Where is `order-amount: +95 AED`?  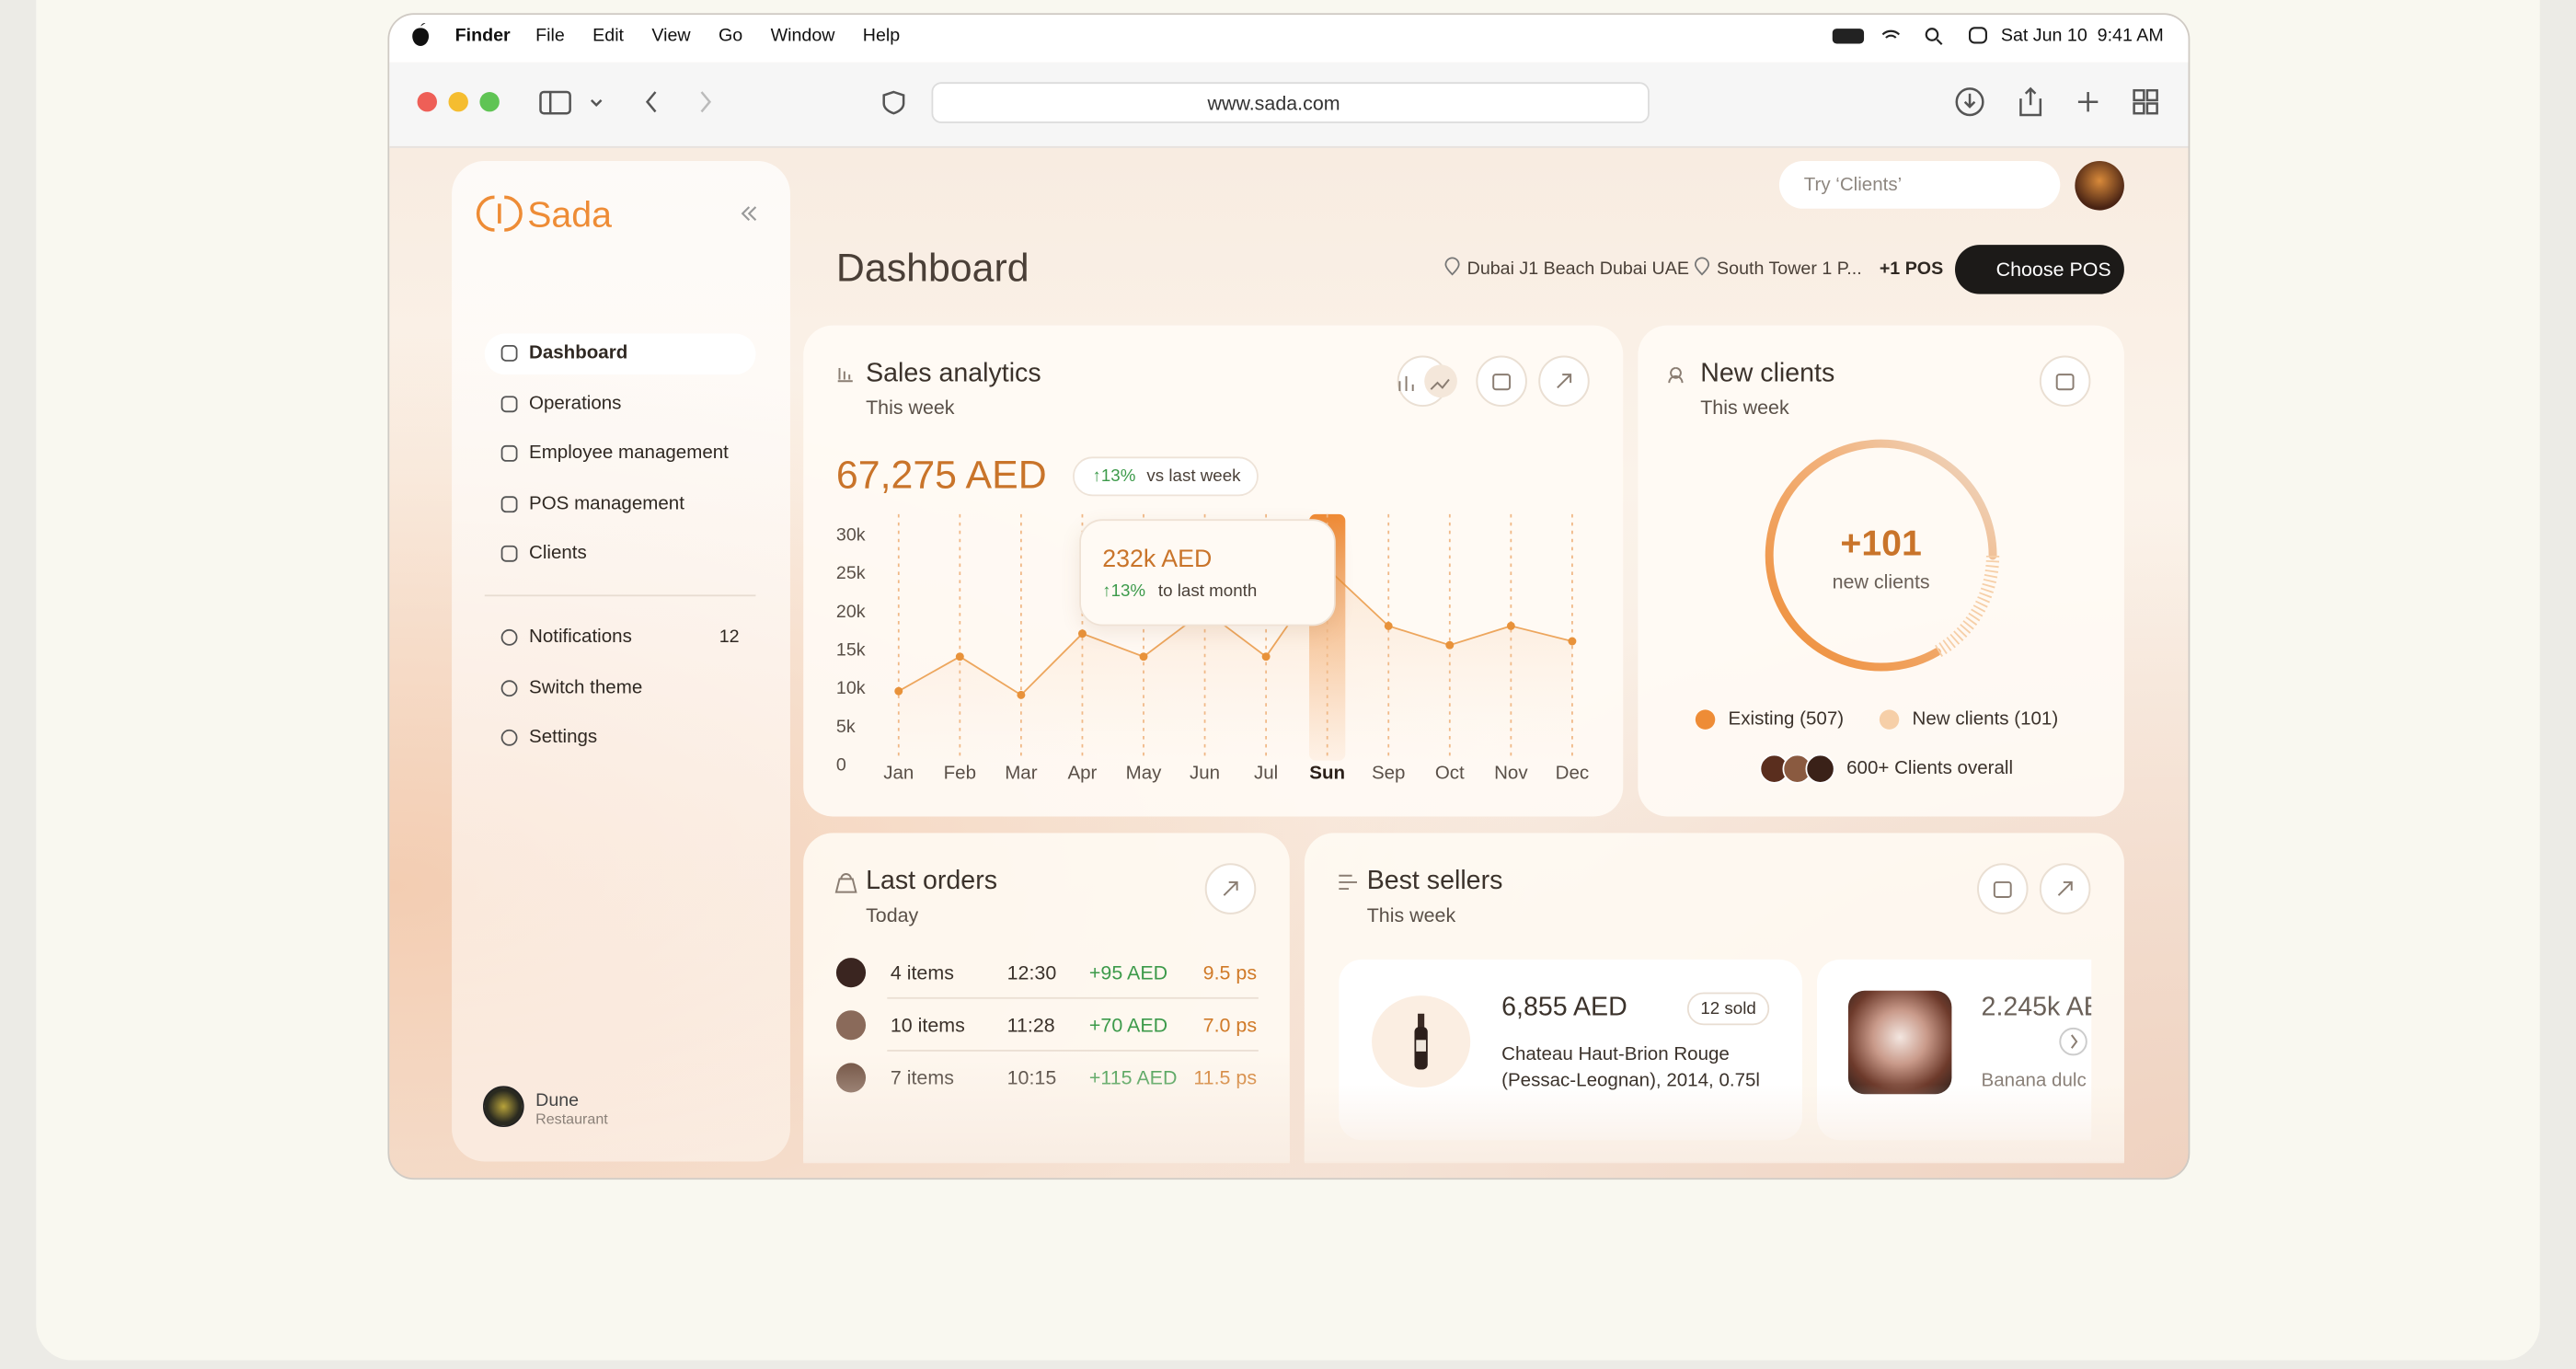
order-amount: +95 AED is located at coordinates (1128, 973).